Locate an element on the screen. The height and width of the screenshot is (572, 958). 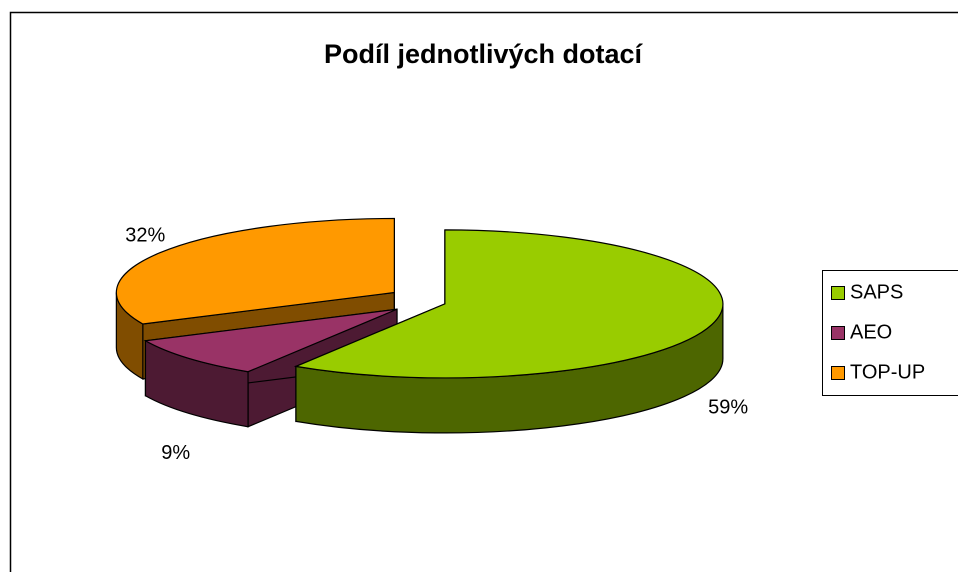
legend: SAPS AEO TOP-UP is located at coordinates (878, 332).